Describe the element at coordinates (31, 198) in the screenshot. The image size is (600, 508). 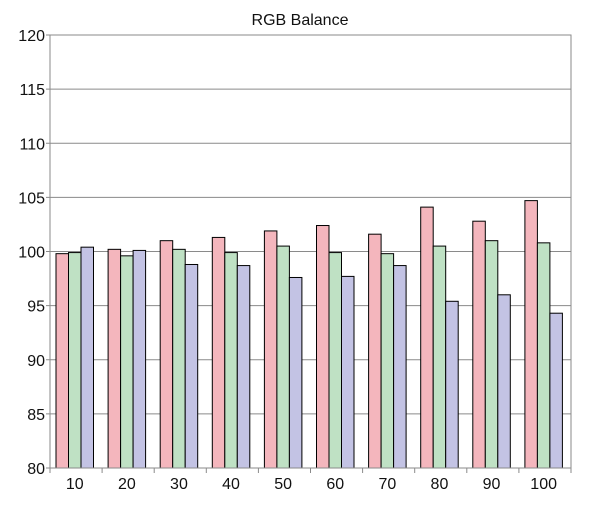
I see `y-tick-label: 105` at that location.